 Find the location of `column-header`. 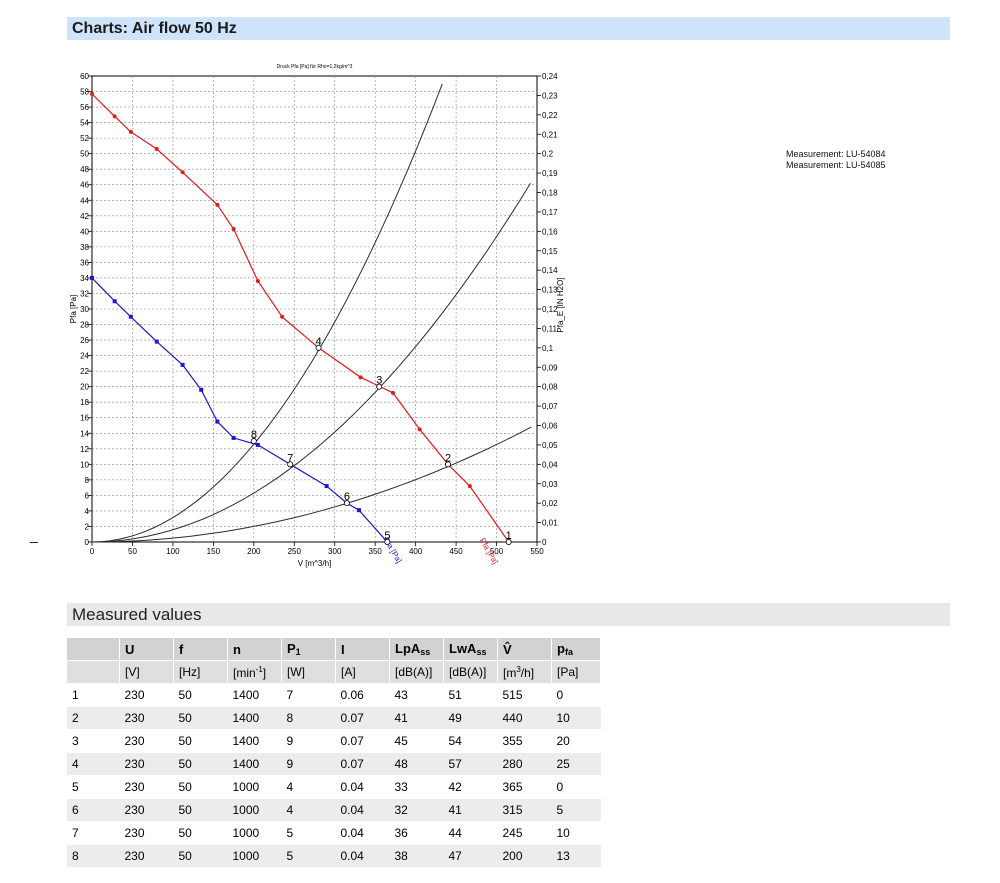

column-header is located at coordinates (93, 649).